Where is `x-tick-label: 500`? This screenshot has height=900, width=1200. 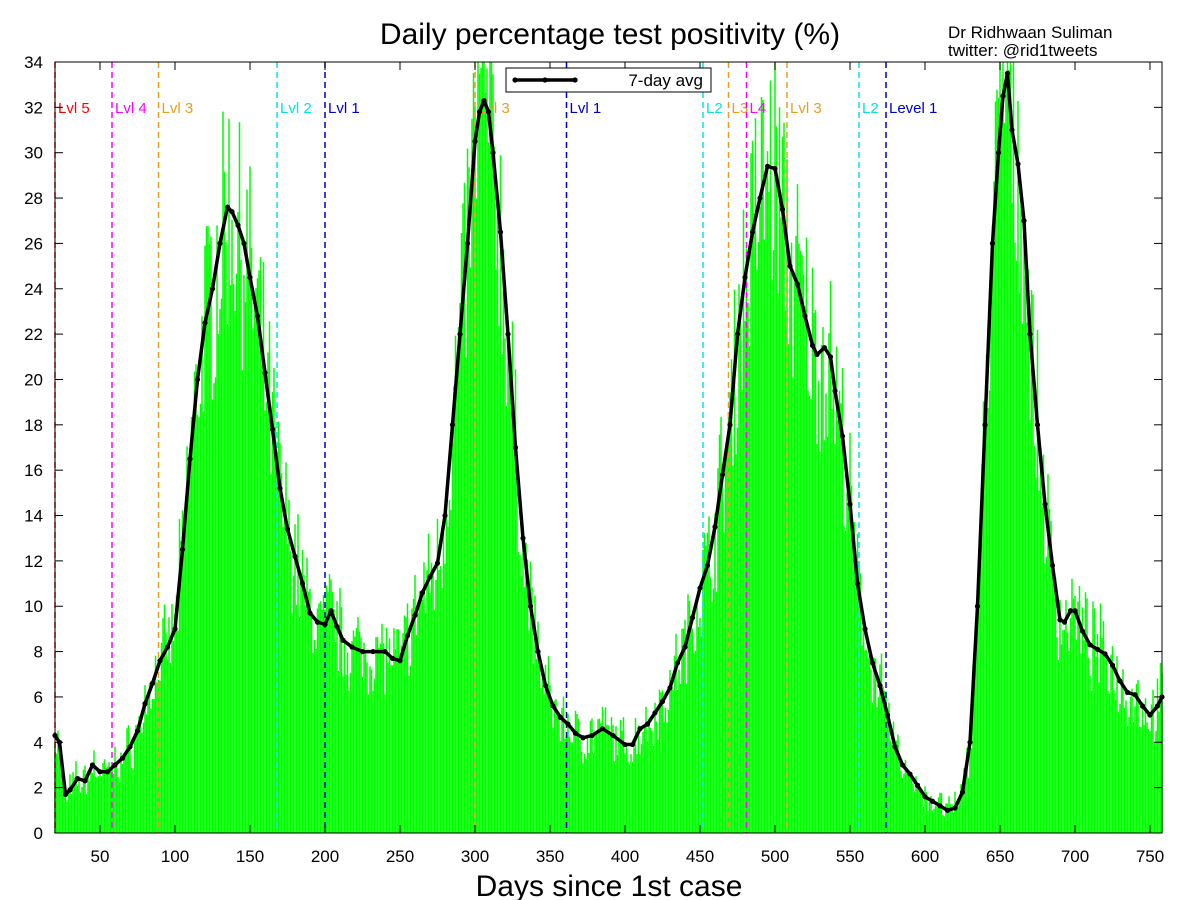 x-tick-label: 500 is located at coordinates (775, 856).